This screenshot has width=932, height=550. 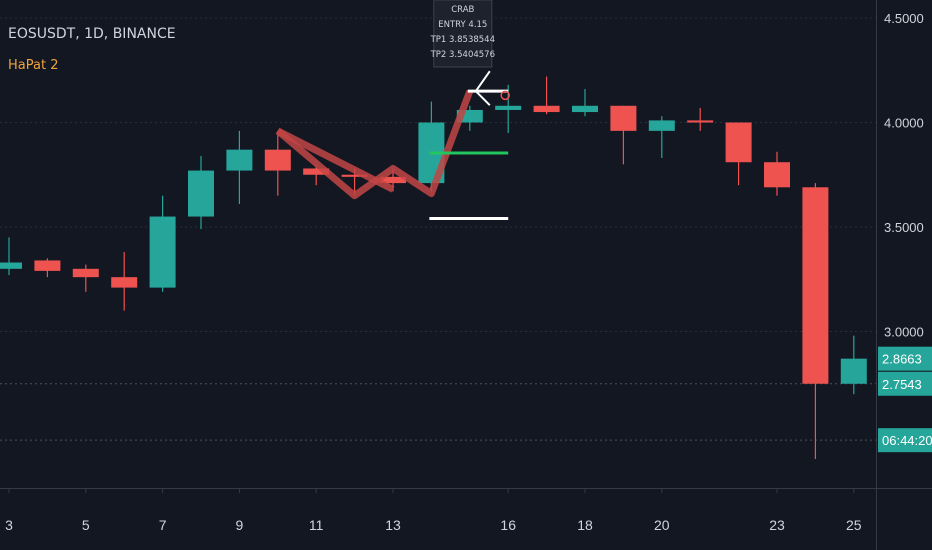 I want to click on crab-pattern-leg, so click(x=335, y=160).